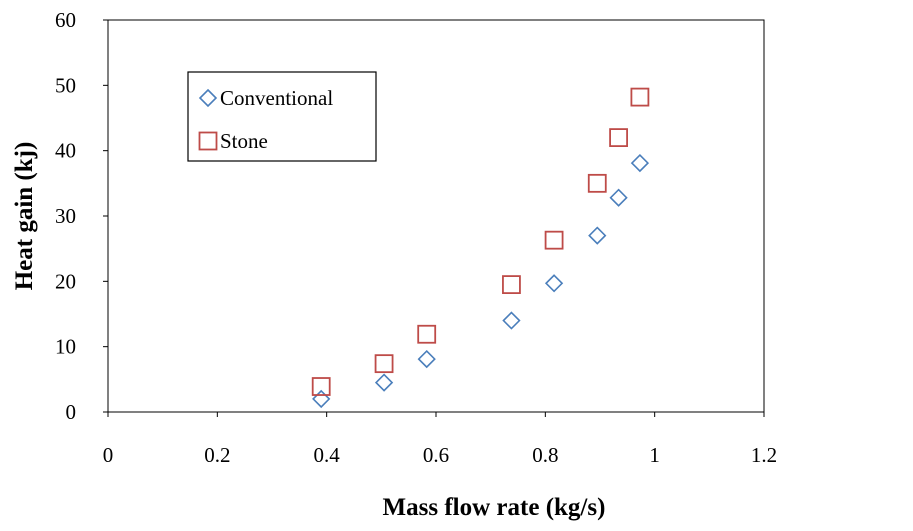 The width and height of the screenshot is (913, 531). Describe the element at coordinates (244, 141) in the screenshot. I see `legend-label-stone: Stone` at that location.